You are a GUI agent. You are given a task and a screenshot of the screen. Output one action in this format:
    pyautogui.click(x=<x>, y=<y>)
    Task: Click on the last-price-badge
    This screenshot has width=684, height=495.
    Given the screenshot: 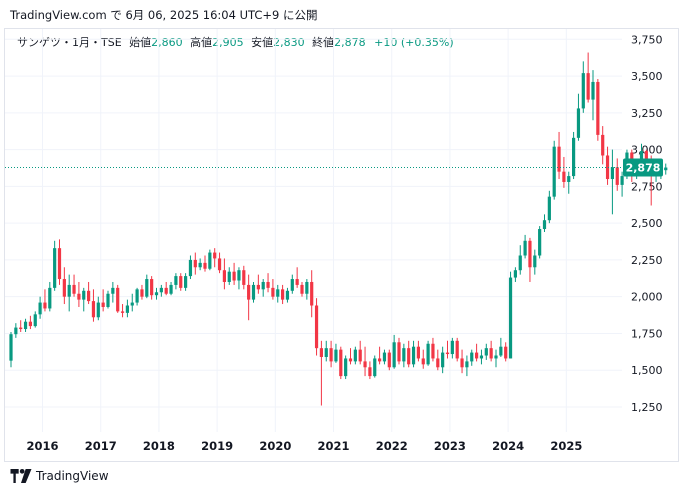 What is the action you would take?
    pyautogui.click(x=643, y=167)
    